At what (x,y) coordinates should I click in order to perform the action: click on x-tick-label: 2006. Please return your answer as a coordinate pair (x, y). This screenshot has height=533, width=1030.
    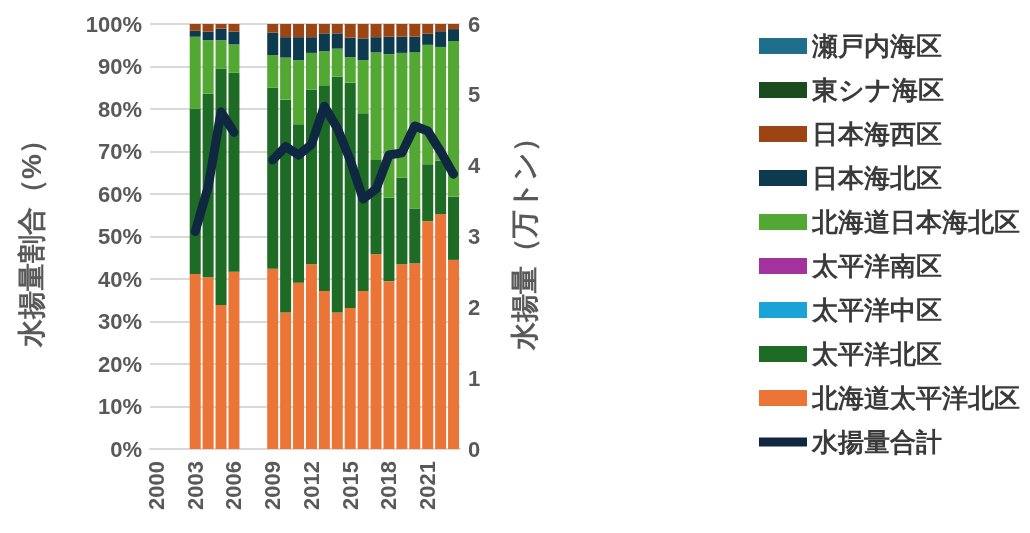
    Looking at the image, I should click on (234, 485).